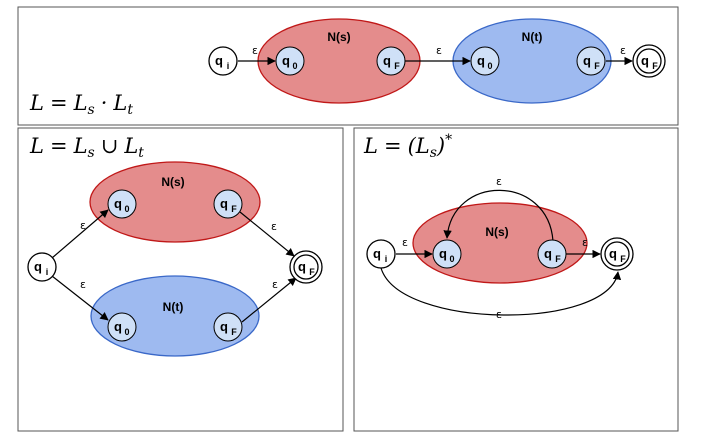 The width and height of the screenshot is (704, 447). What do you see at coordinates (407, 146) in the screenshot?
I see `formula-kleene-star: L = (Ls)*` at bounding box center [407, 146].